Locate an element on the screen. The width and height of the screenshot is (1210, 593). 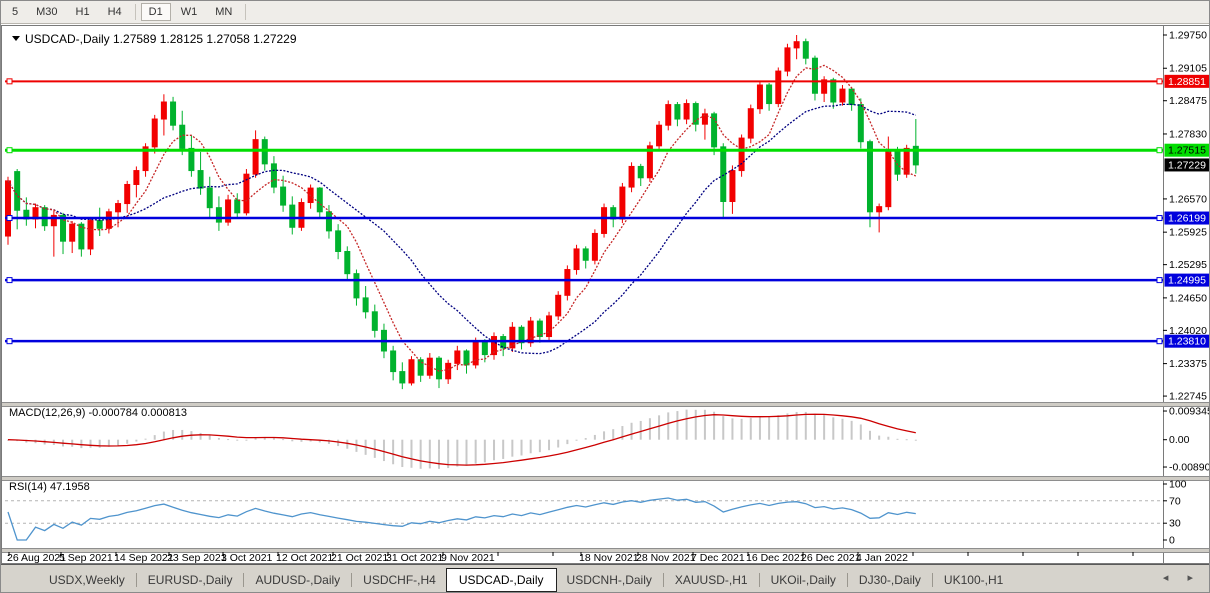
macd-label: MACD(12,26,9) -0.000784 0.000813 is located at coordinates (98, 413).